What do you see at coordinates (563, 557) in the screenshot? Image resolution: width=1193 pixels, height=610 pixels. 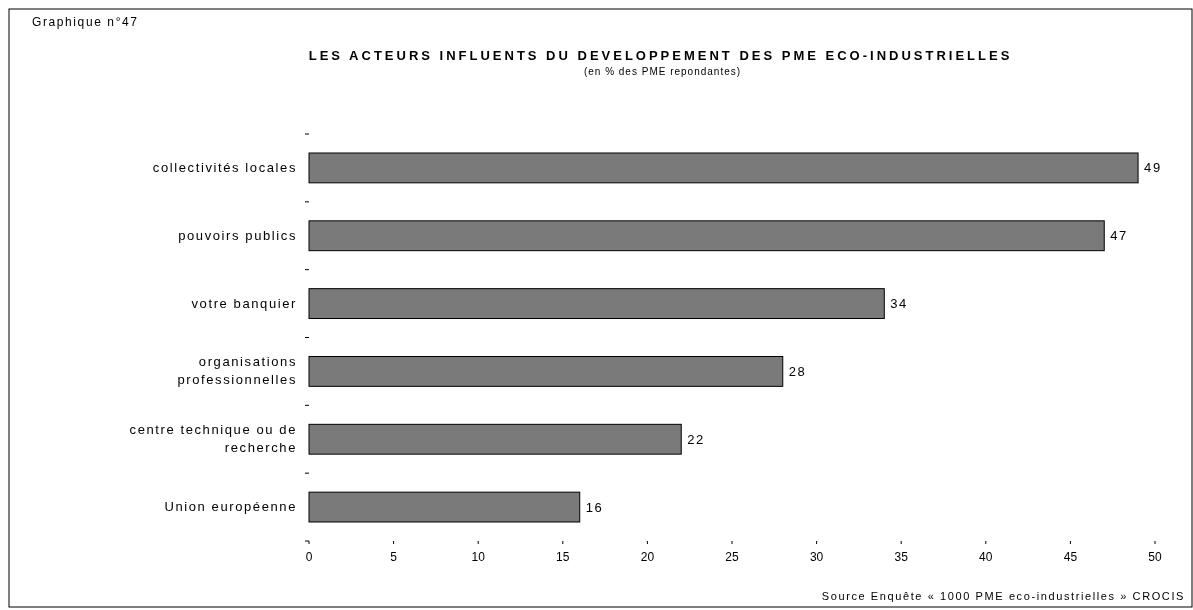 I see `x-tick-label: 15` at bounding box center [563, 557].